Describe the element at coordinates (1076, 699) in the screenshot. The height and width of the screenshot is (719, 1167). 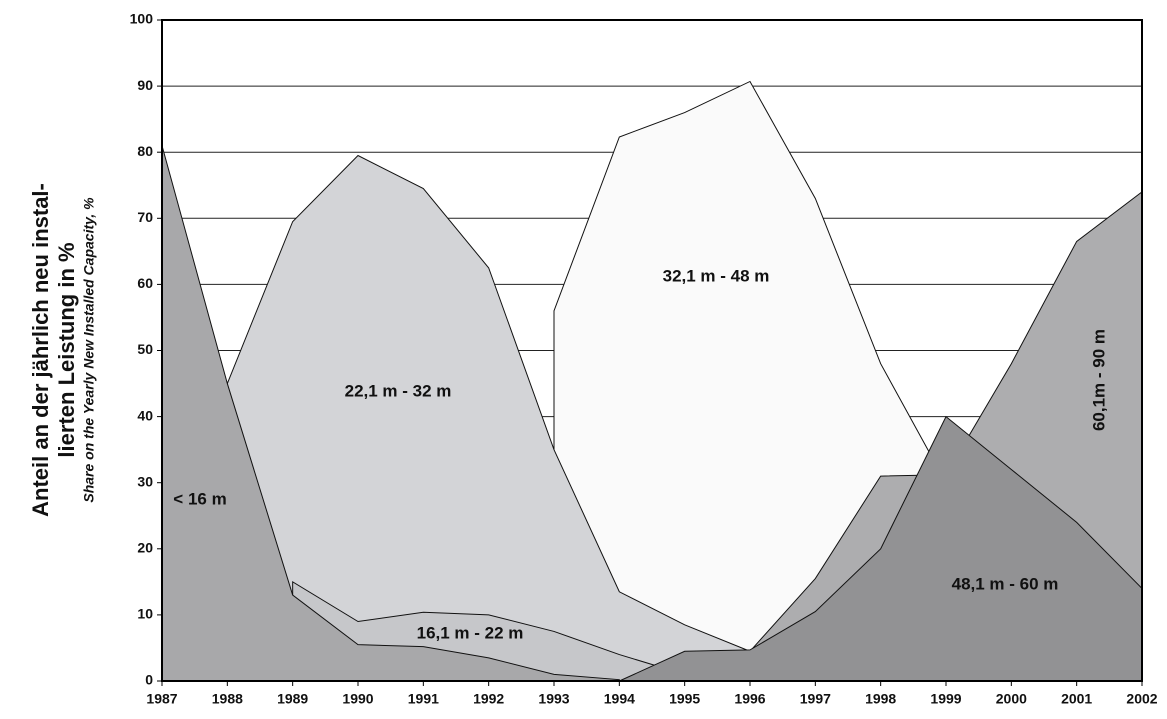
I see `x-tick-label: 2001` at that location.